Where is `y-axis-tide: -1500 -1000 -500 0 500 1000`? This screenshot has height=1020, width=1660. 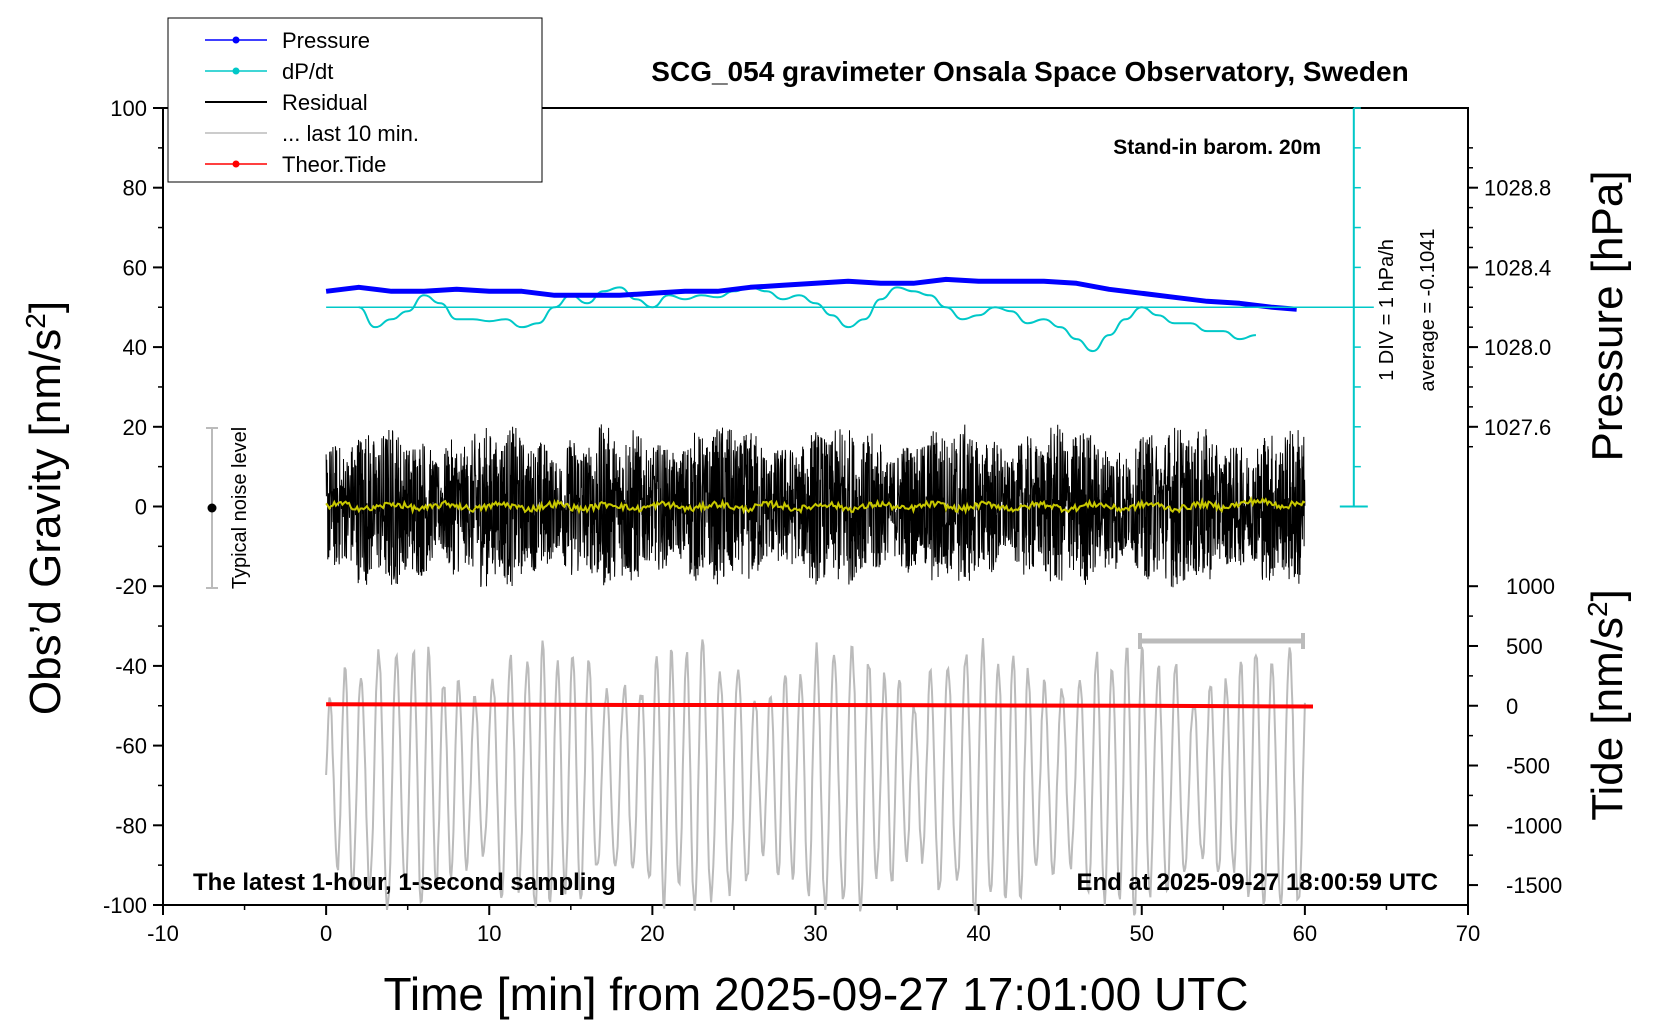
y-axis-tide: -1500 -1000 -500 0 500 1000 is located at coordinates (1515, 736).